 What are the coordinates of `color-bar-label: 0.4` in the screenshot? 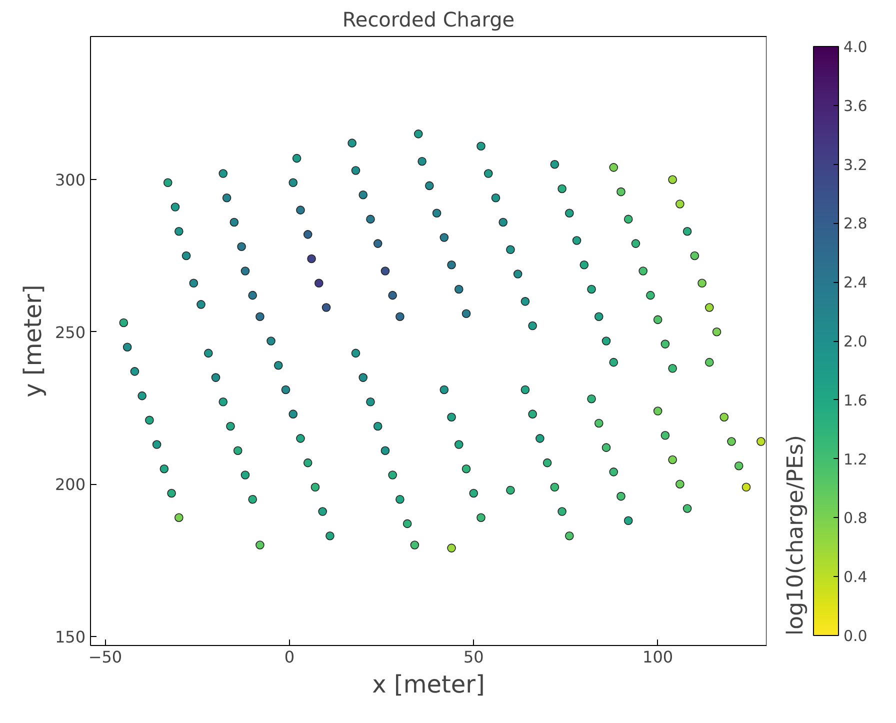 It's located at (856, 577).